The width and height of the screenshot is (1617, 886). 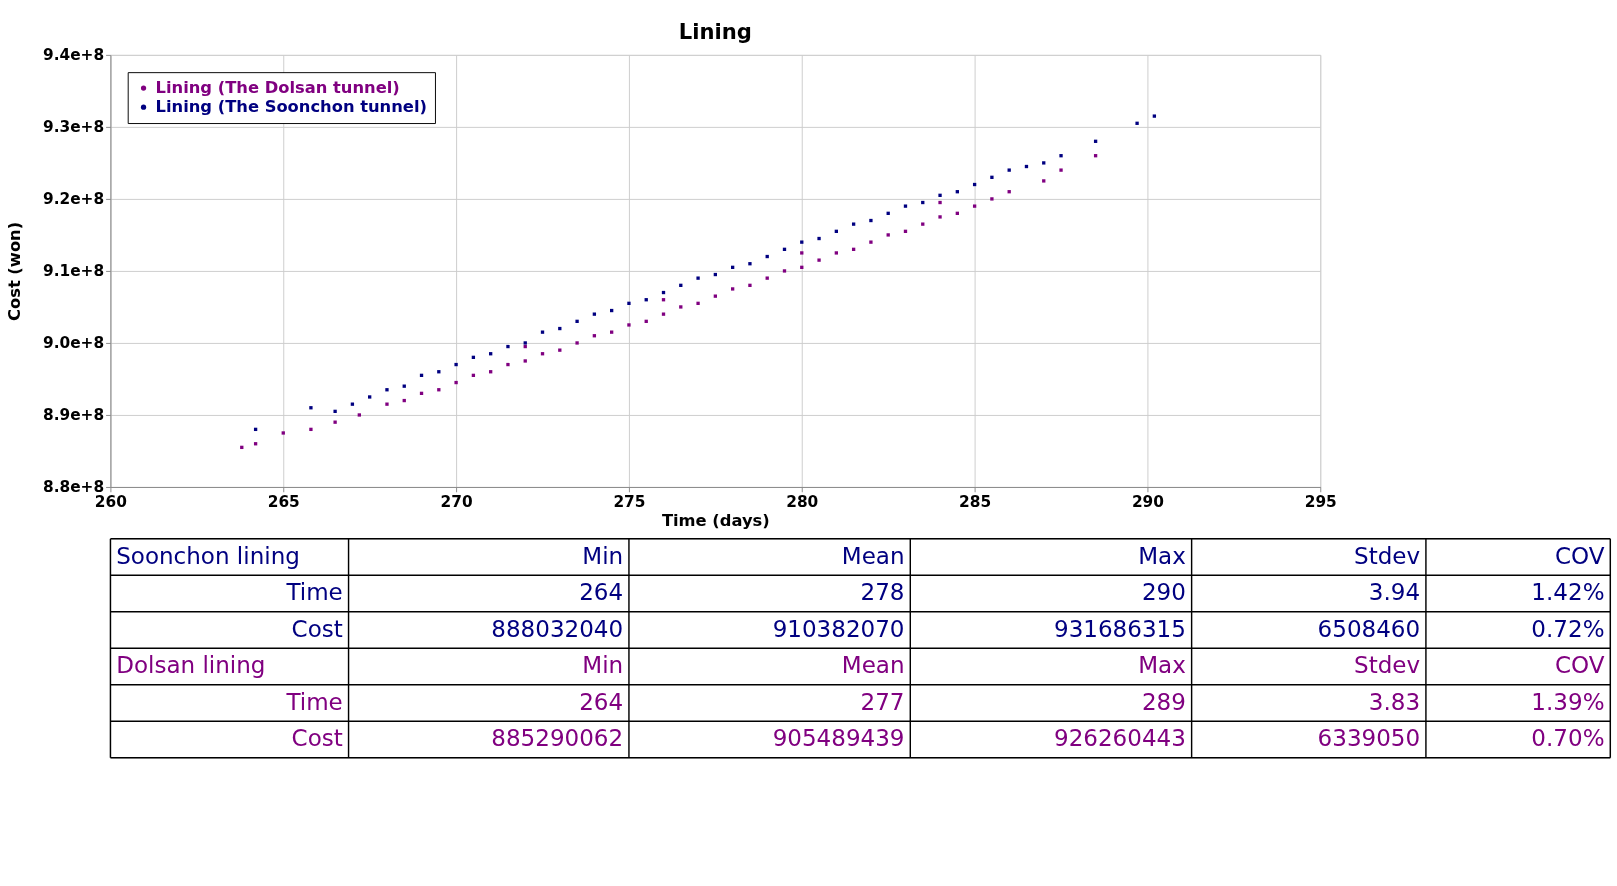 What do you see at coordinates (838, 628) in the screenshot?
I see `text: 910382070` at bounding box center [838, 628].